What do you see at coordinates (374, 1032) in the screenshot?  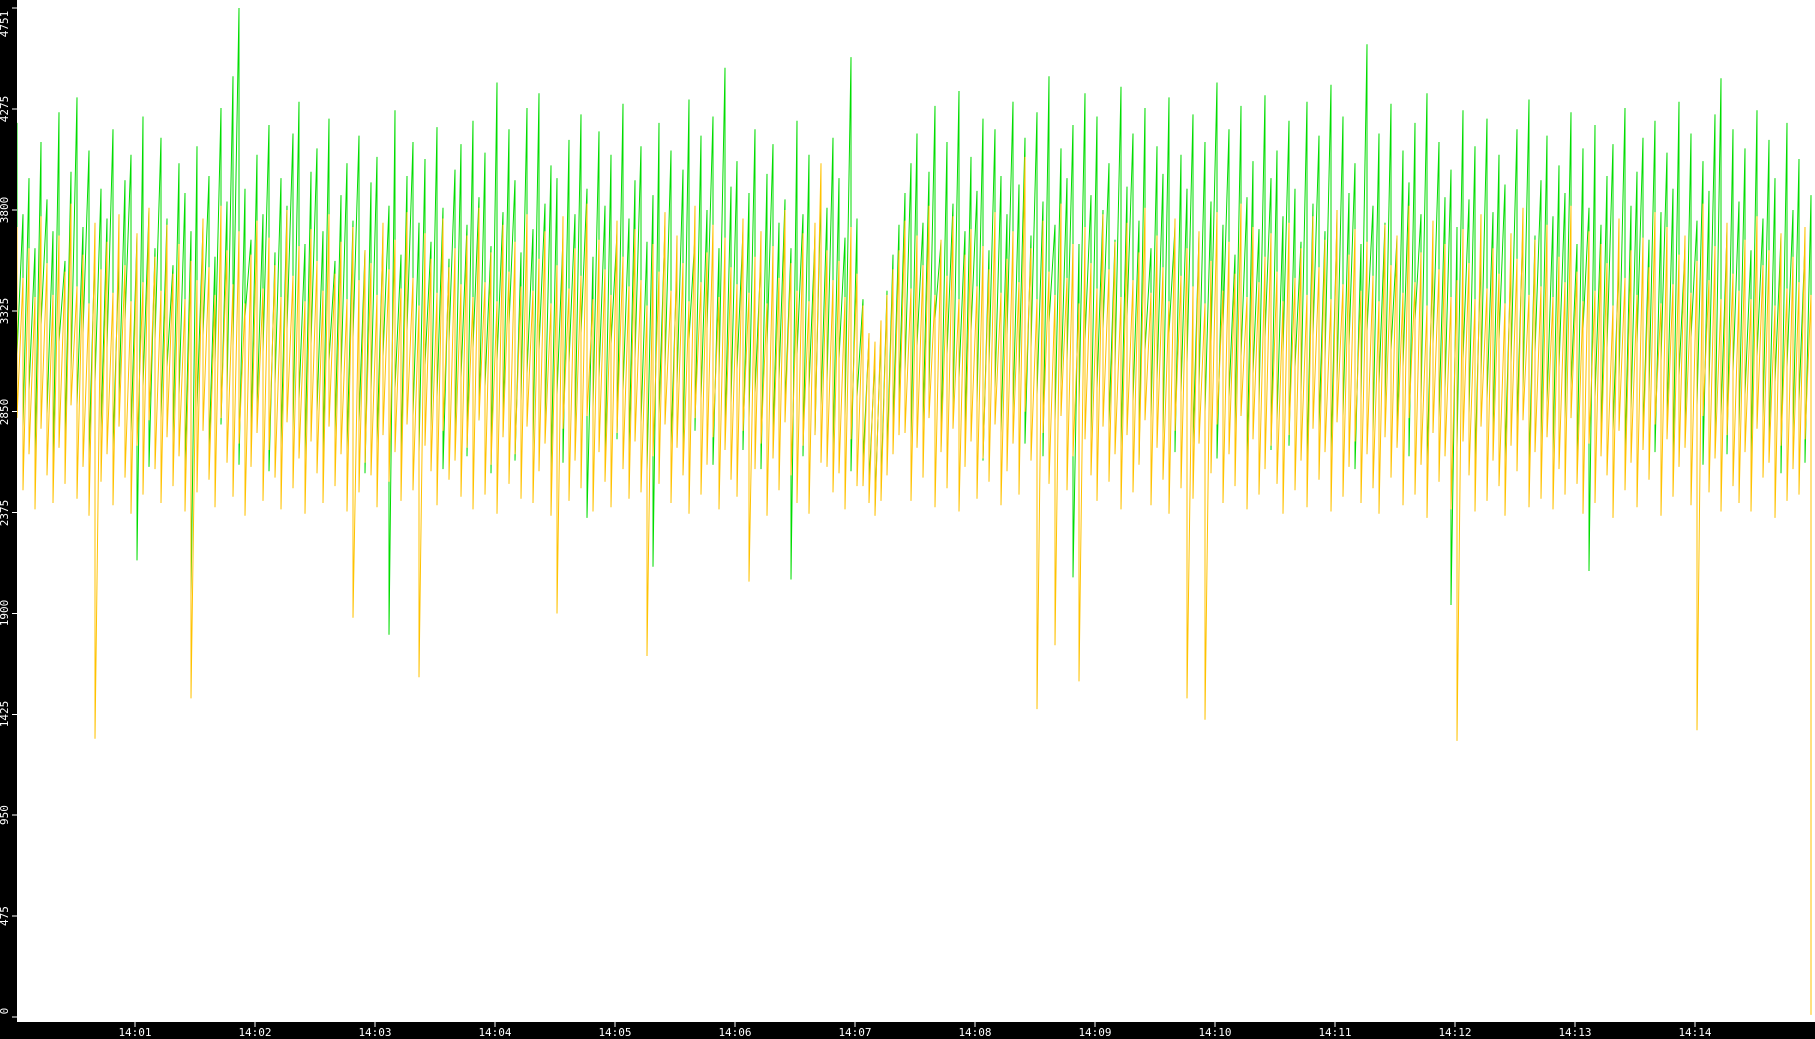 I see `x-tick-label: 14:03` at bounding box center [374, 1032].